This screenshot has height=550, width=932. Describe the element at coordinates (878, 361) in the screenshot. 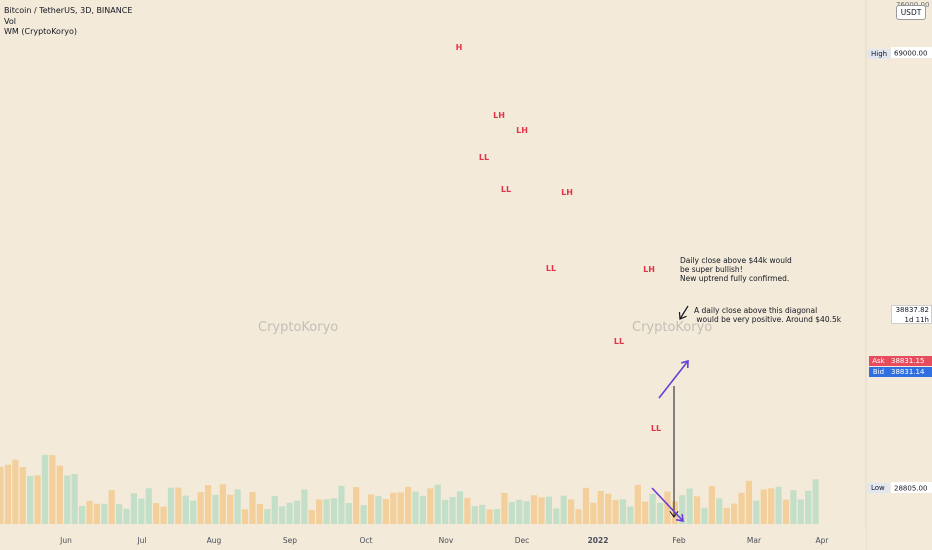

I see `ask-label: Ask` at that location.